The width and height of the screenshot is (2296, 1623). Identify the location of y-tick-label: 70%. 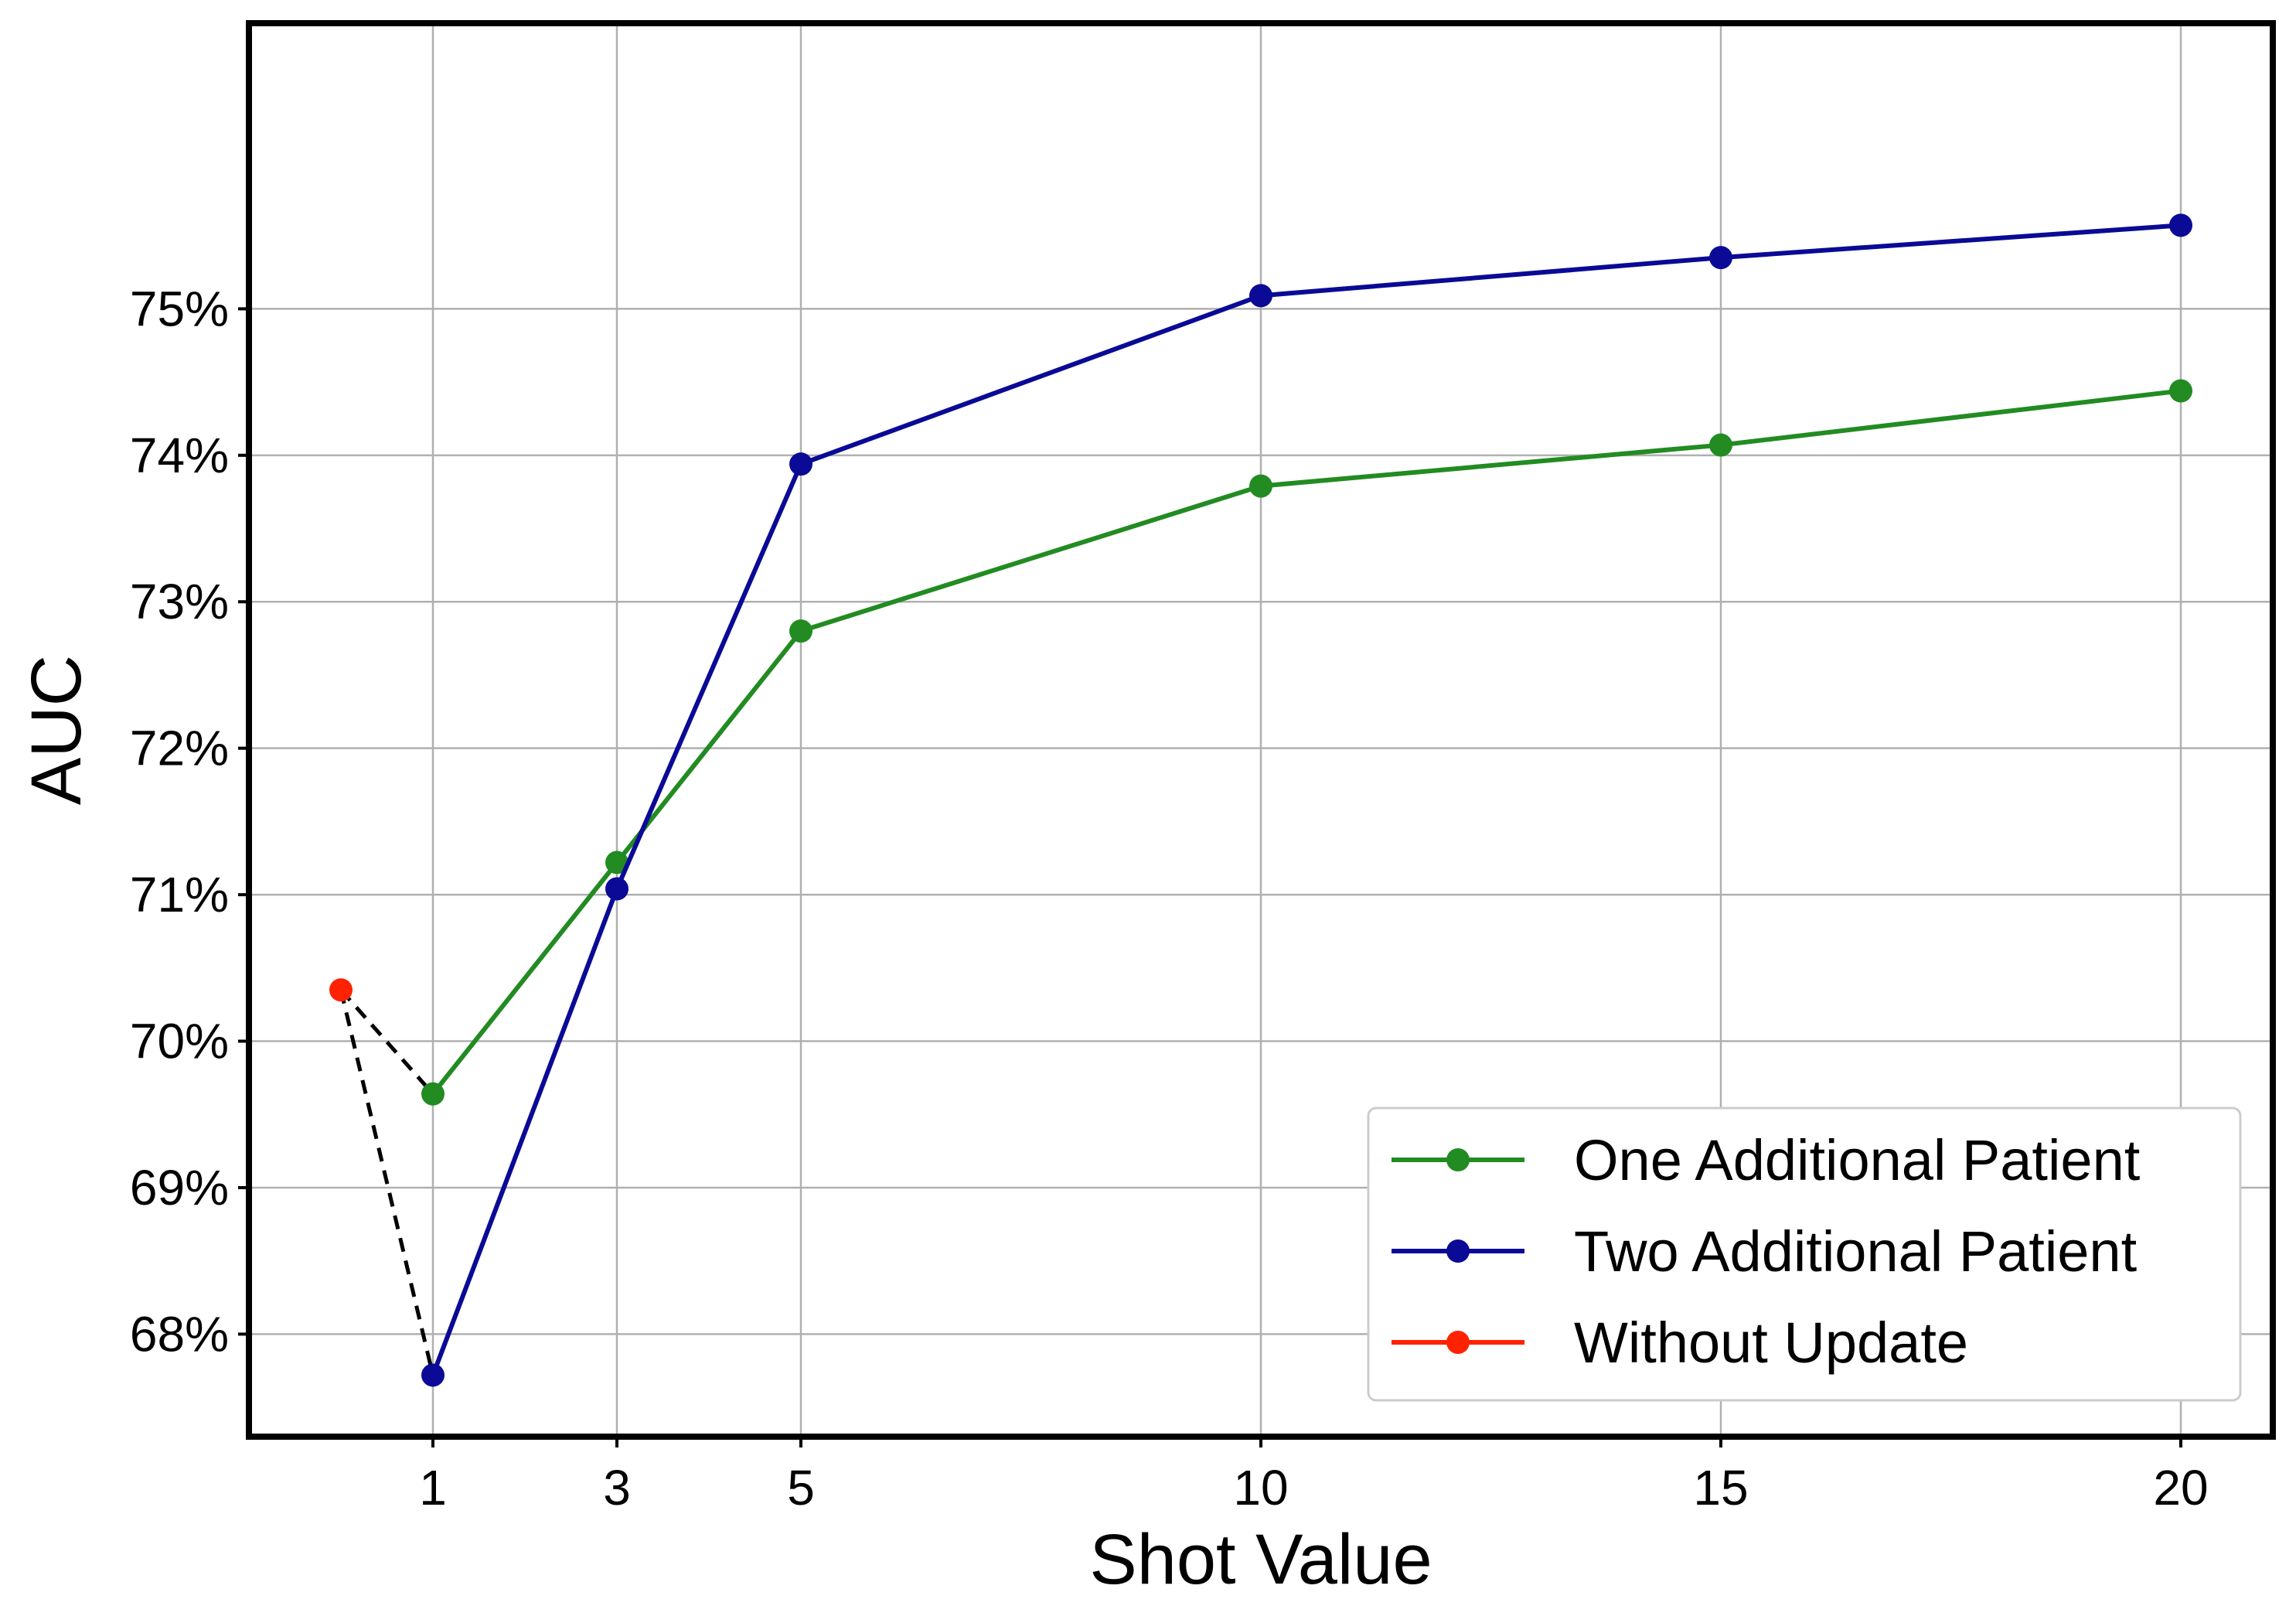
(179, 1041).